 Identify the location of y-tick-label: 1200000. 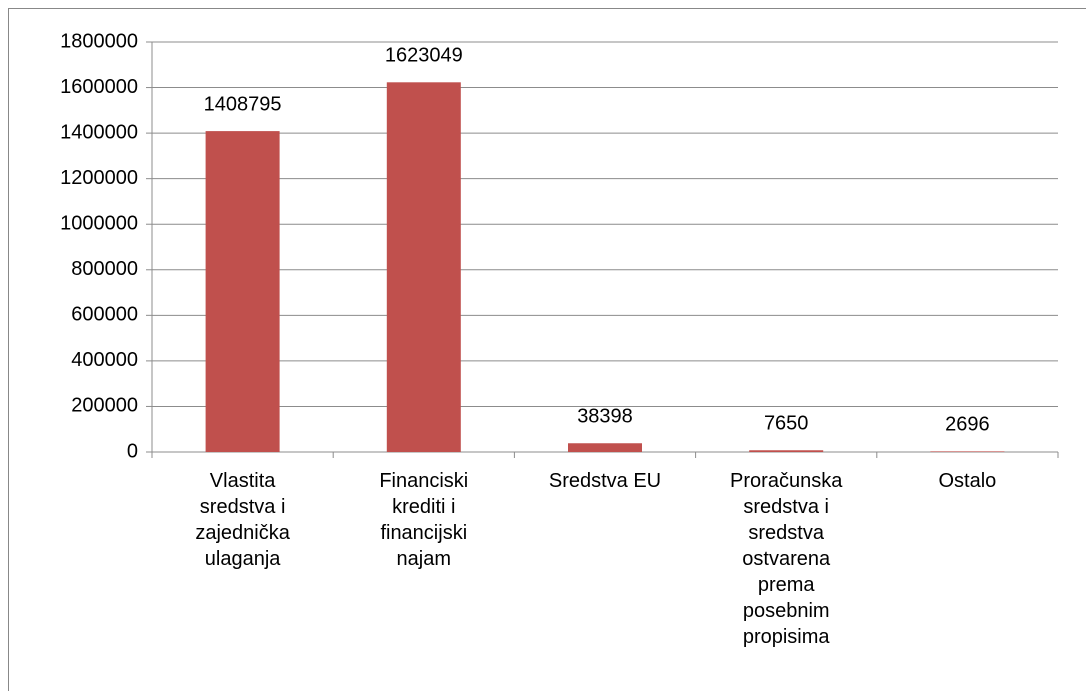
(99, 178).